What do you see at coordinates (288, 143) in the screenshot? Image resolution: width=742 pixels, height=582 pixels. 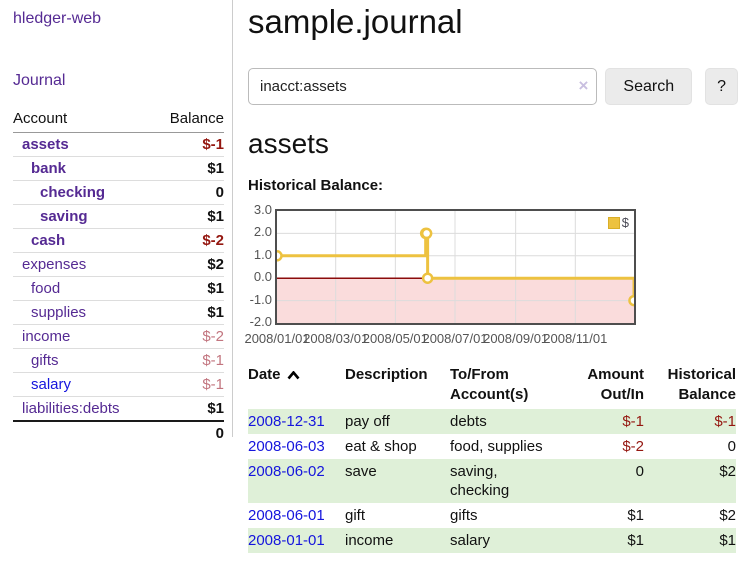 I see `account-title: assets` at bounding box center [288, 143].